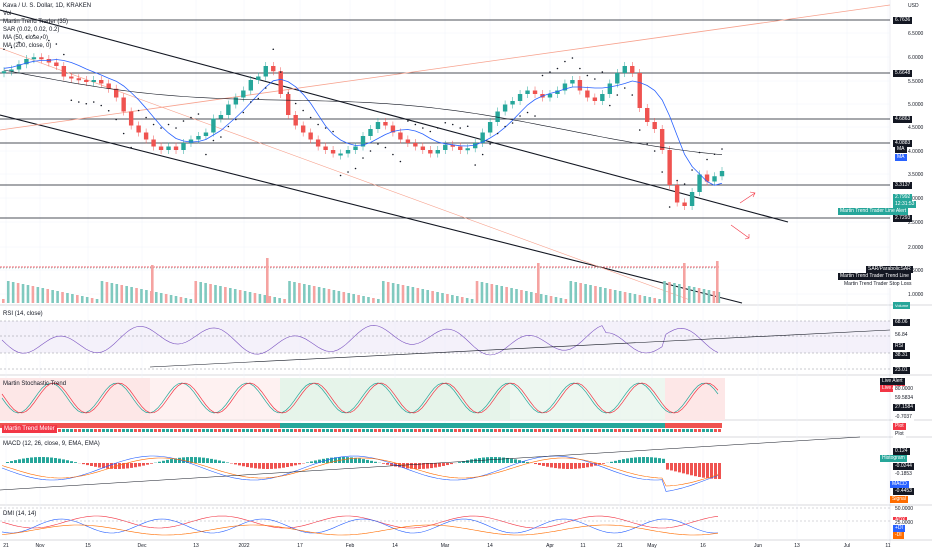 Image resolution: width=932 pixels, height=550 pixels. Describe the element at coordinates (360, 473) in the screenshot. I see `macd-line` at that location.